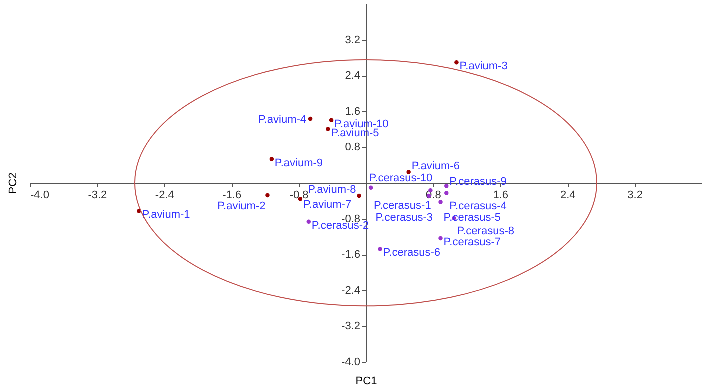  What do you see at coordinates (327, 205) in the screenshot?
I see `annotation: P.avium-7` at bounding box center [327, 205].